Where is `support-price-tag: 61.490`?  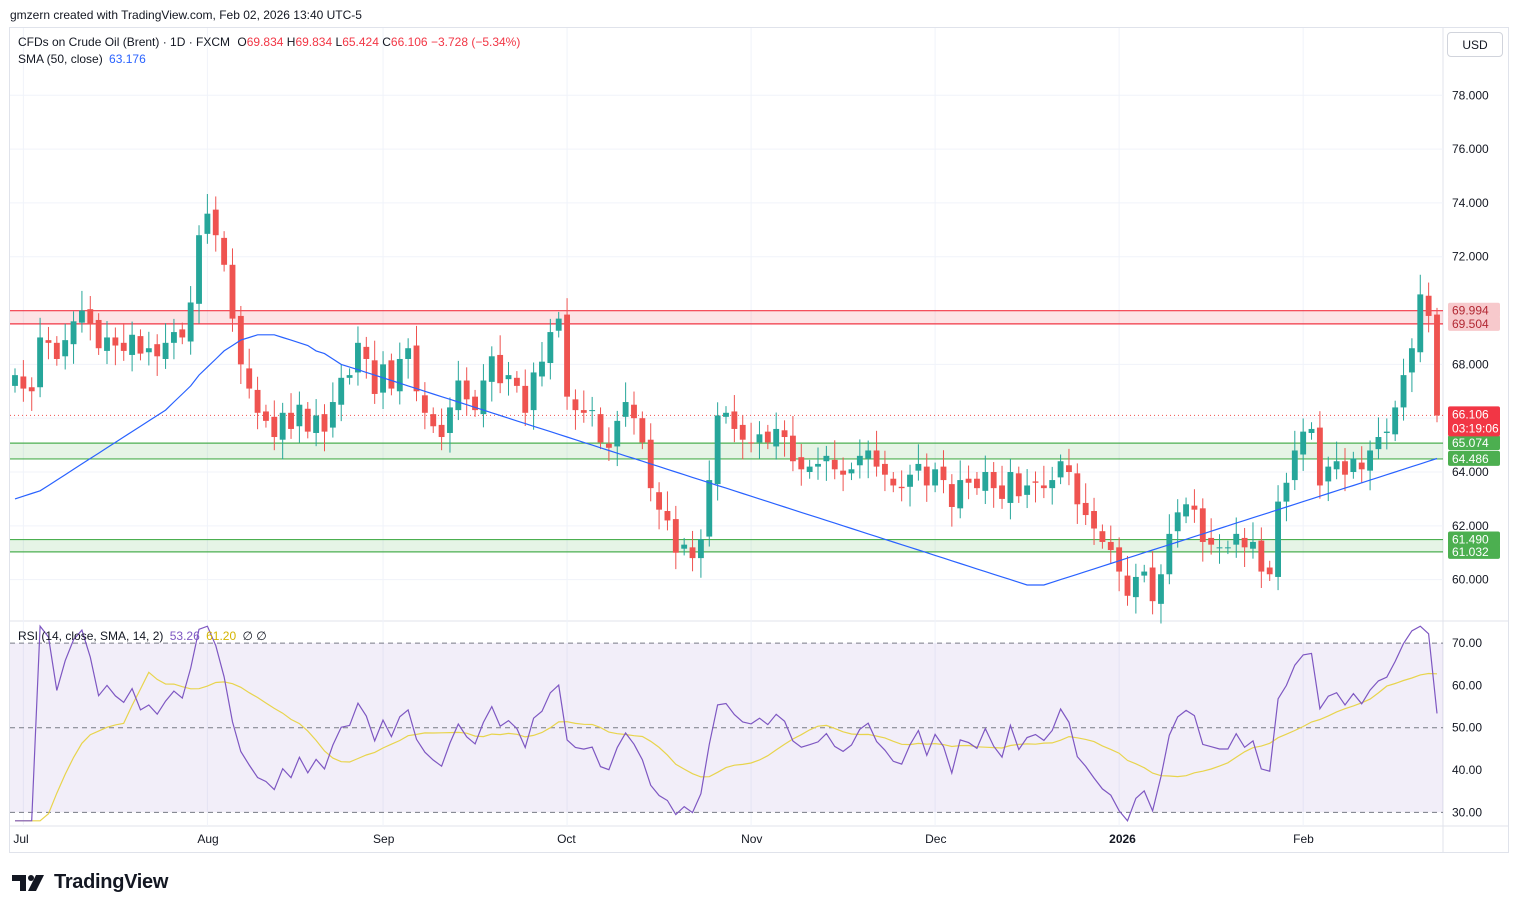
support-price-tag: 61.490 is located at coordinates (1470, 540).